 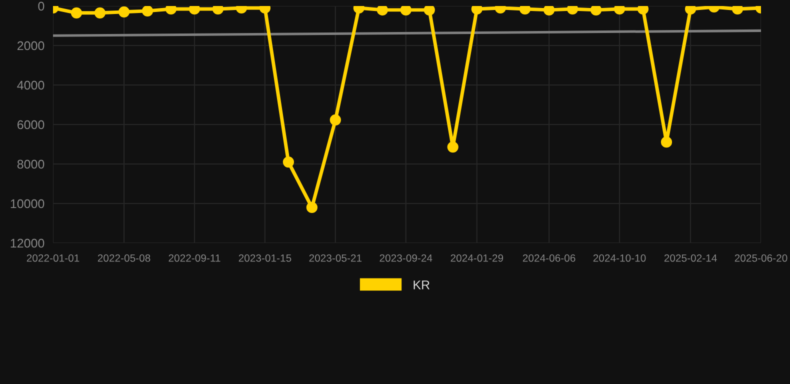 I want to click on x-tick-label: 2022-01-01, so click(x=53, y=258).